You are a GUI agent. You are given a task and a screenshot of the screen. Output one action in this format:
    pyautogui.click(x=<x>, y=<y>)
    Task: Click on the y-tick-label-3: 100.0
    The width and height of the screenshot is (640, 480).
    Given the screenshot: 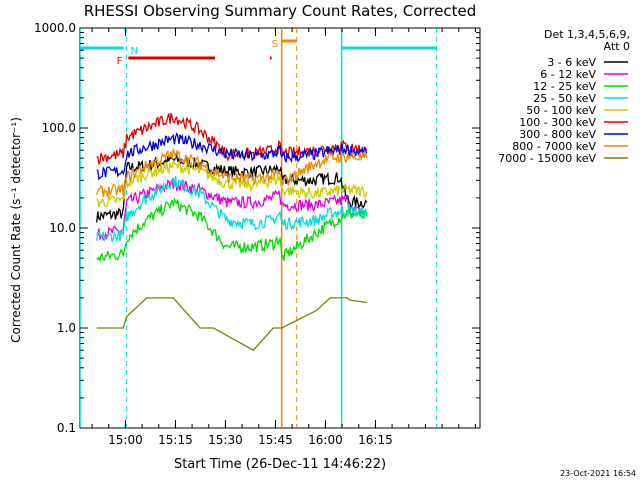 What is the action you would take?
    pyautogui.click(x=59, y=128)
    